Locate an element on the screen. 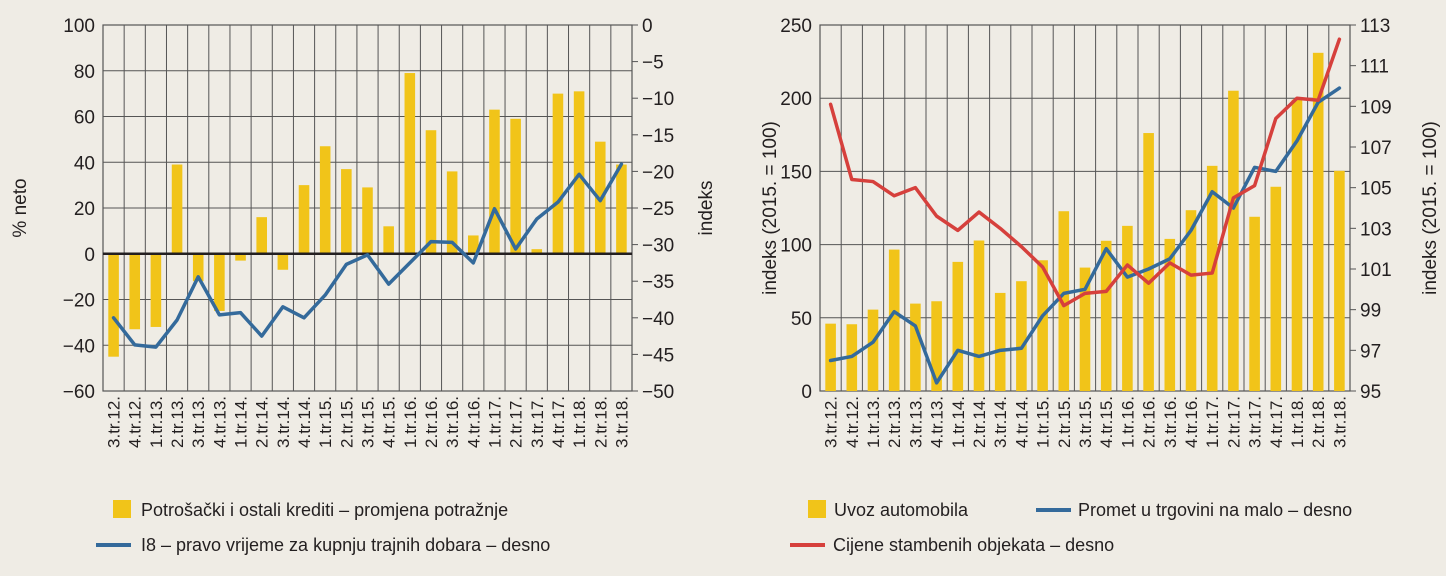  right-y-tick-label: 150 is located at coordinates (796, 172).